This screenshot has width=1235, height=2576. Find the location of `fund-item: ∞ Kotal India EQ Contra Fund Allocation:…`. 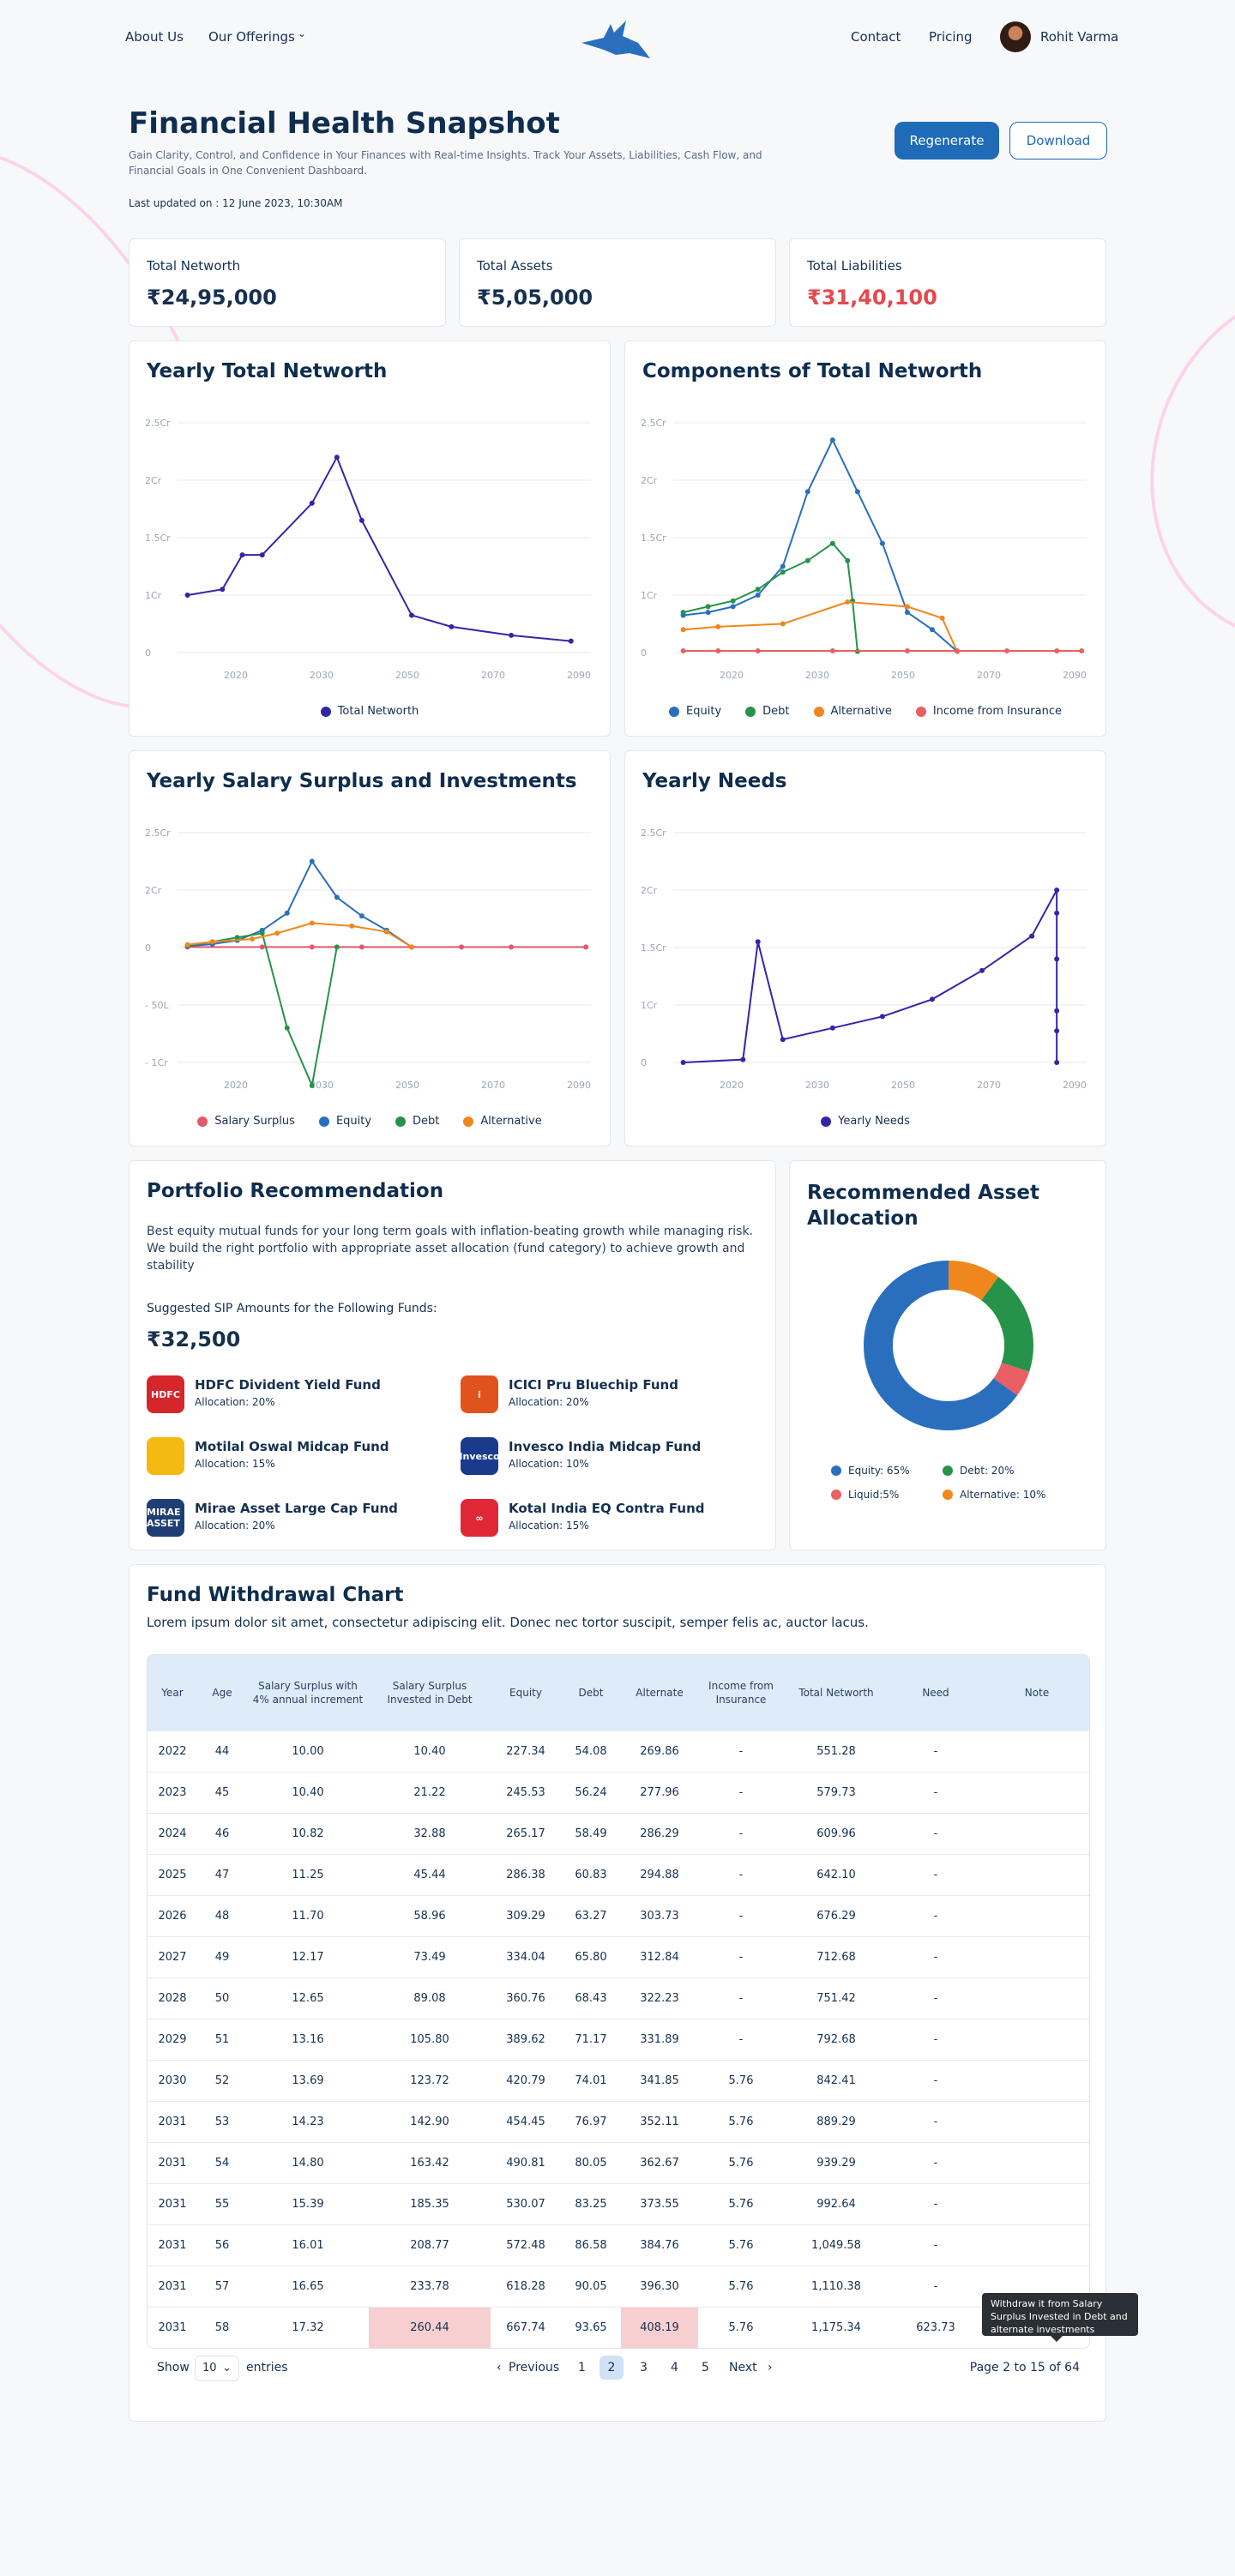

fund-item: ∞ Kotal India EQ Contra Fund Allocation:… is located at coordinates (611, 1517).